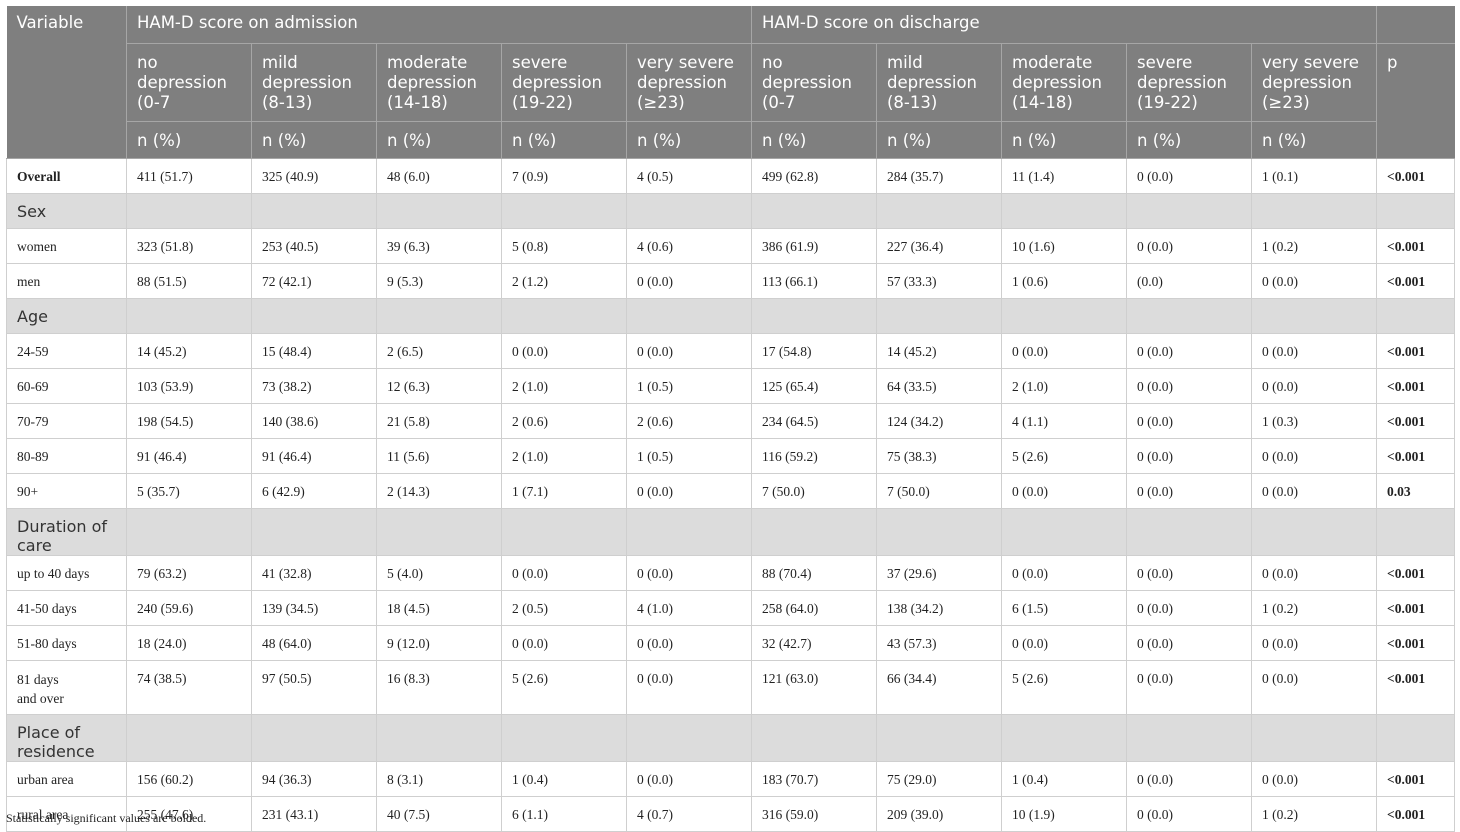 This screenshot has height=832, width=1460. I want to click on value-cell: 43 (57.3), so click(939, 643).